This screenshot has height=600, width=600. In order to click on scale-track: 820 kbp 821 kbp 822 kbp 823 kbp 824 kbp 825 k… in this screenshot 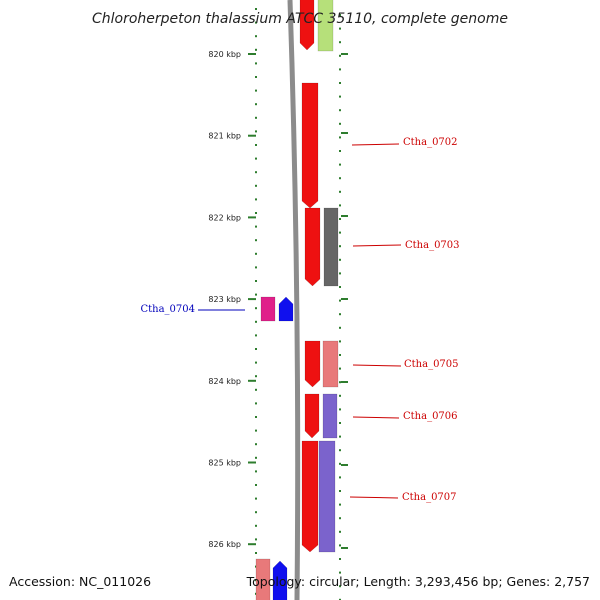, I will do `click(232, 299)`.